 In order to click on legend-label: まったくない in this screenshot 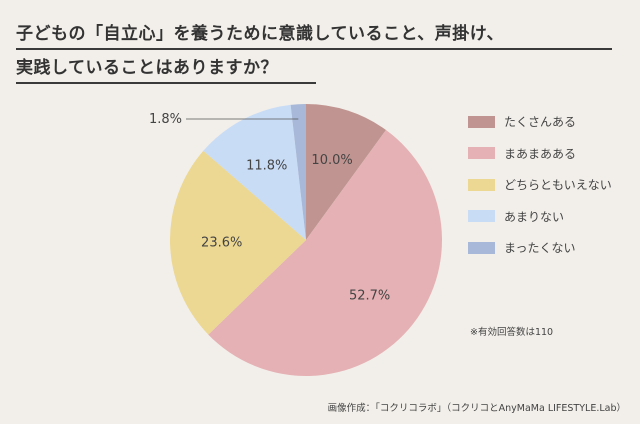, I will do `click(540, 248)`.